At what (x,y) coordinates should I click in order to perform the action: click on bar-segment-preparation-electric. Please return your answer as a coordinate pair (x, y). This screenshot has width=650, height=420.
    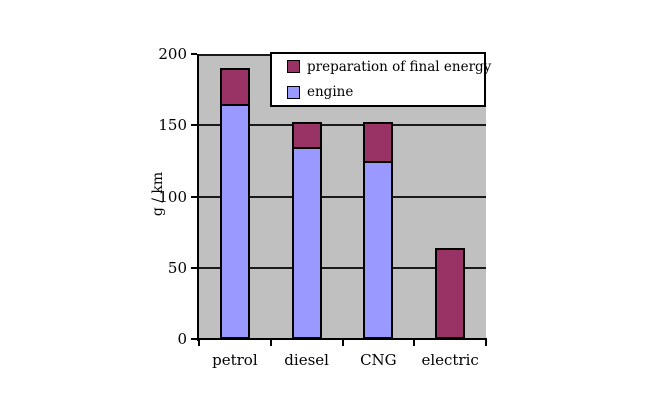
    Looking at the image, I should click on (450, 293).